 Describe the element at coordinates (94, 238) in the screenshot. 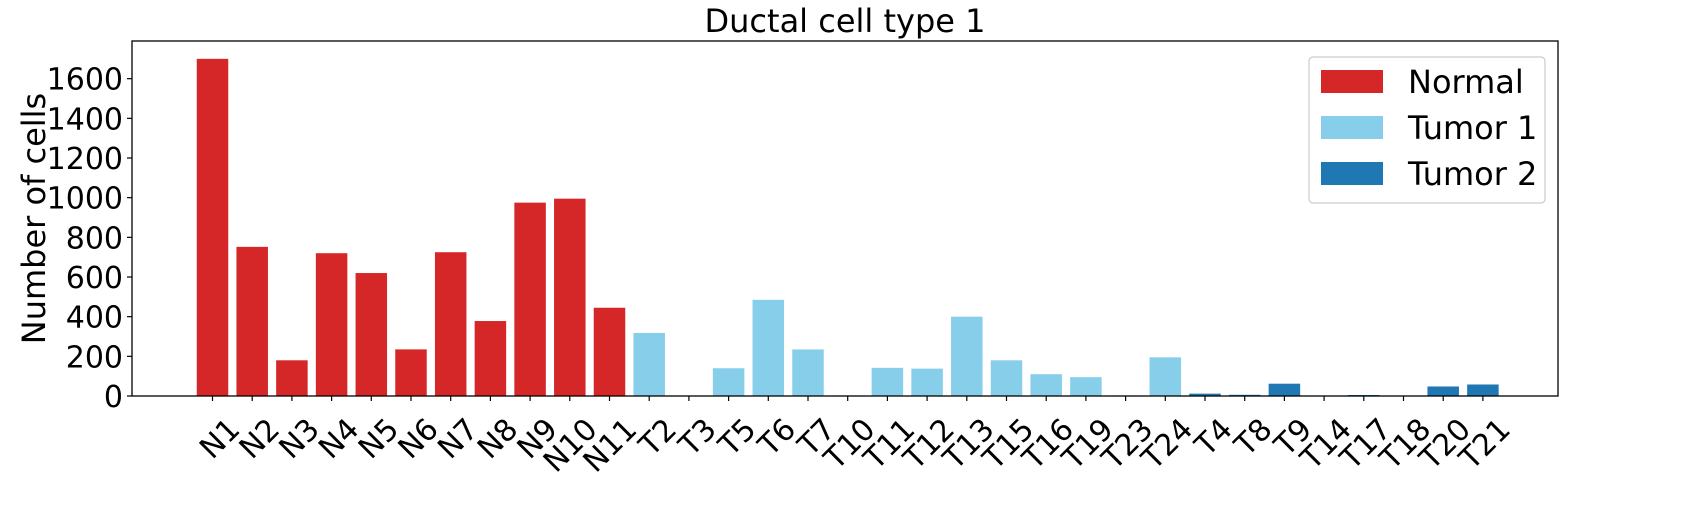

I see `y-tick-label: 800` at that location.